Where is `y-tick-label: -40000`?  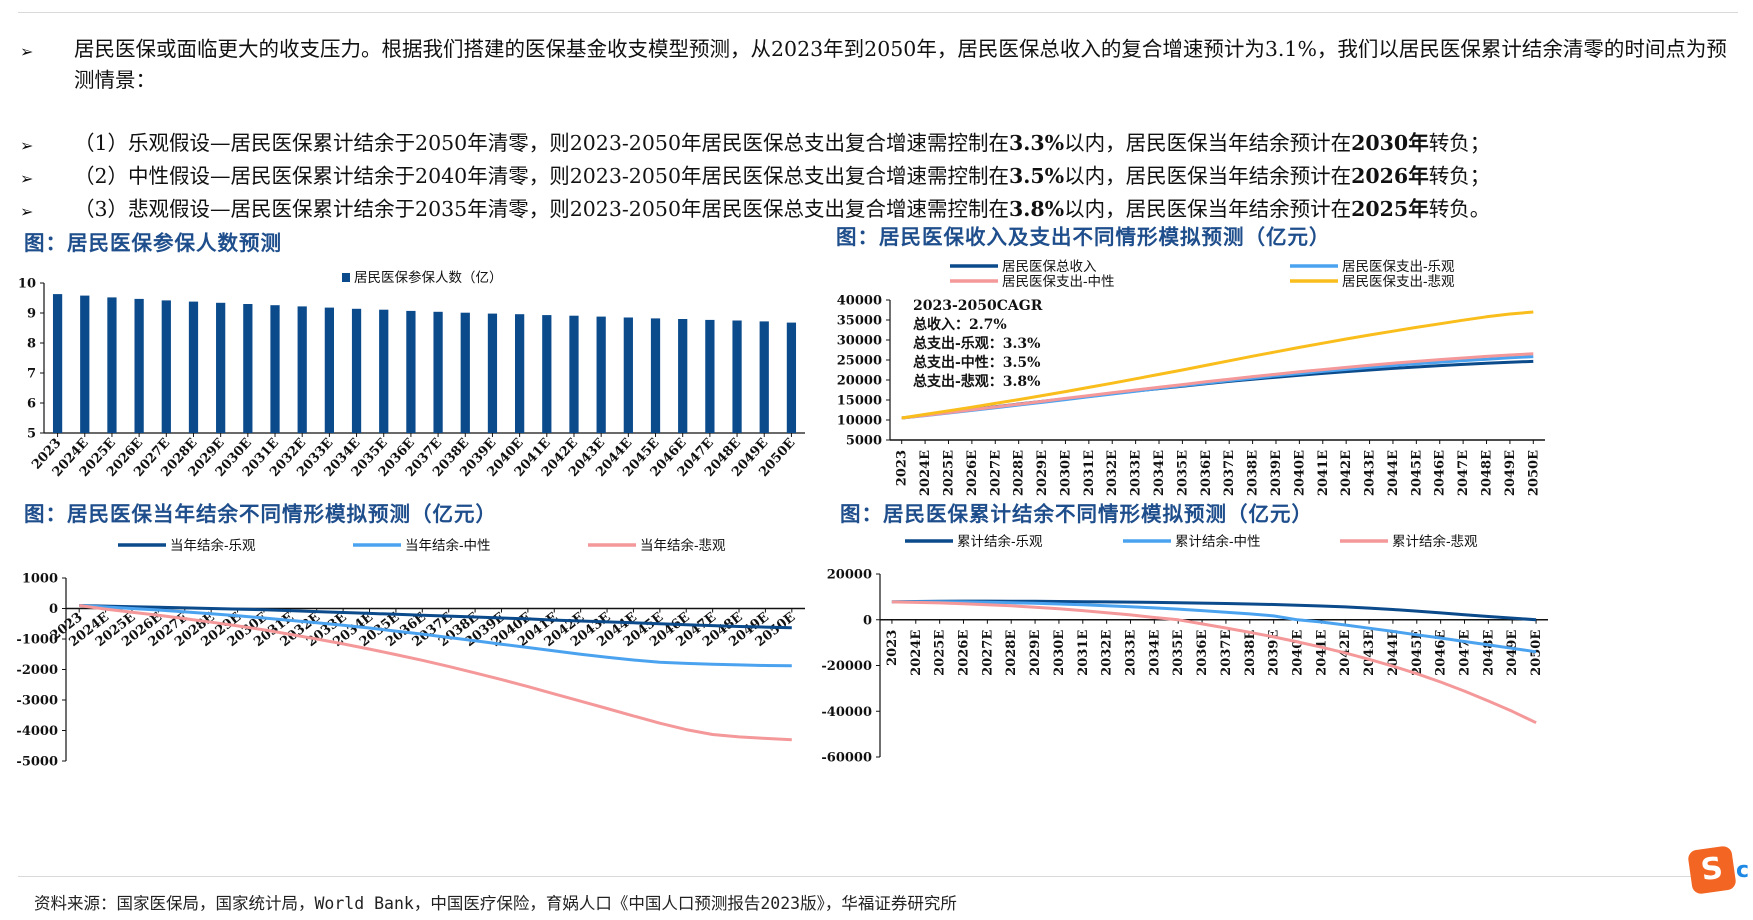
y-tick-label: -40000 is located at coordinates (846, 712).